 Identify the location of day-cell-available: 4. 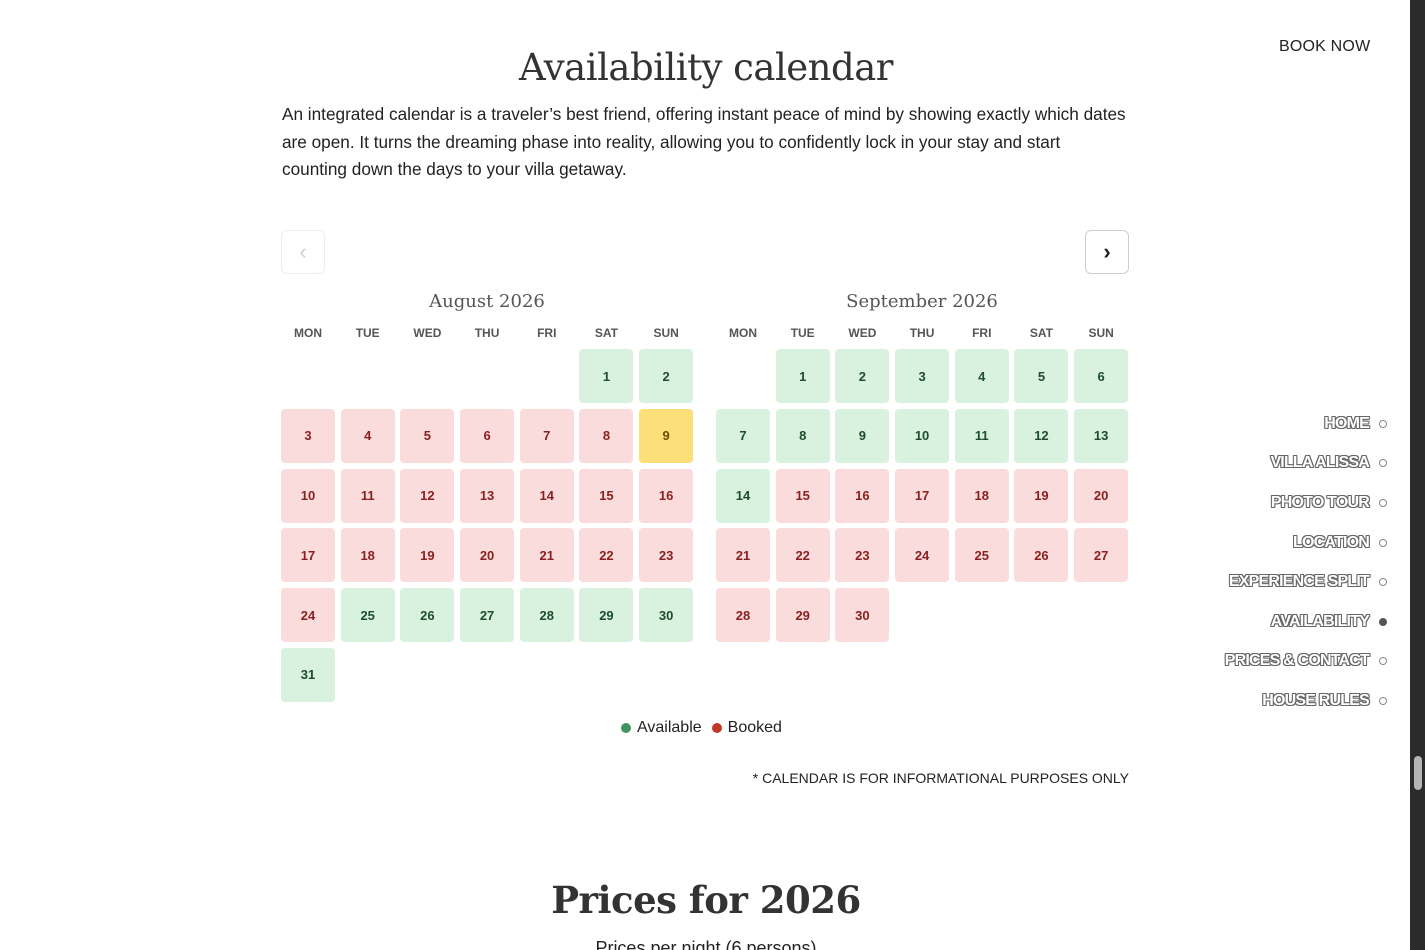
(981, 376).